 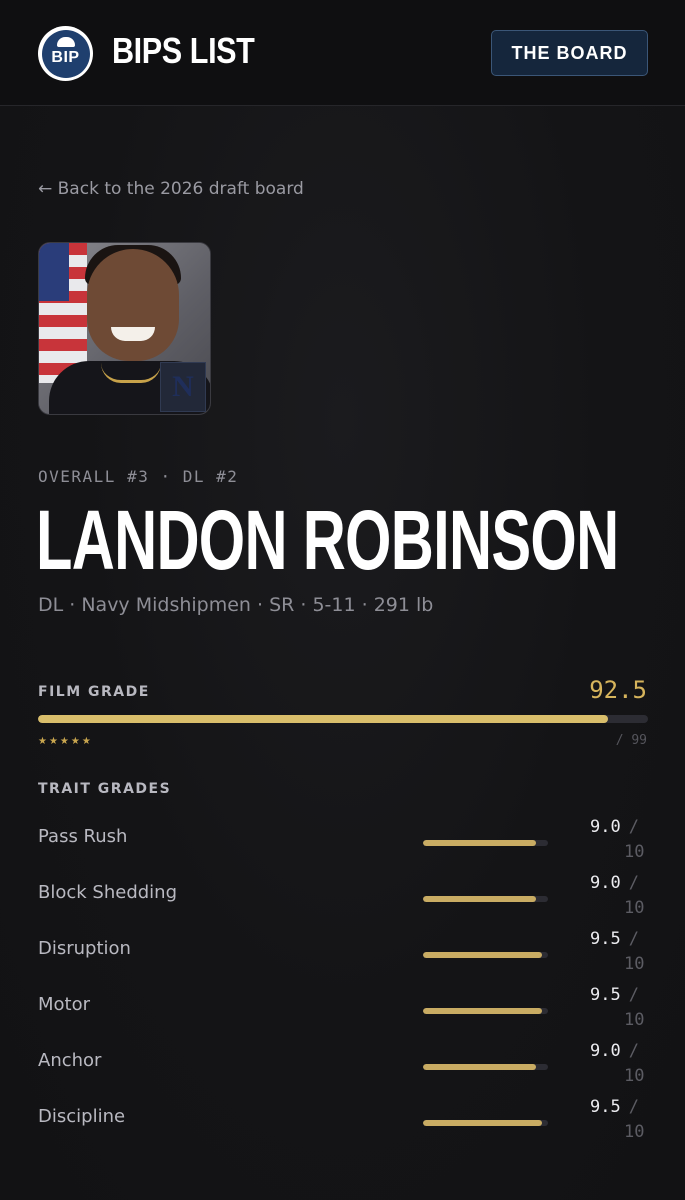 What do you see at coordinates (65, 741) in the screenshot?
I see `star-rating: ★★★★★` at bounding box center [65, 741].